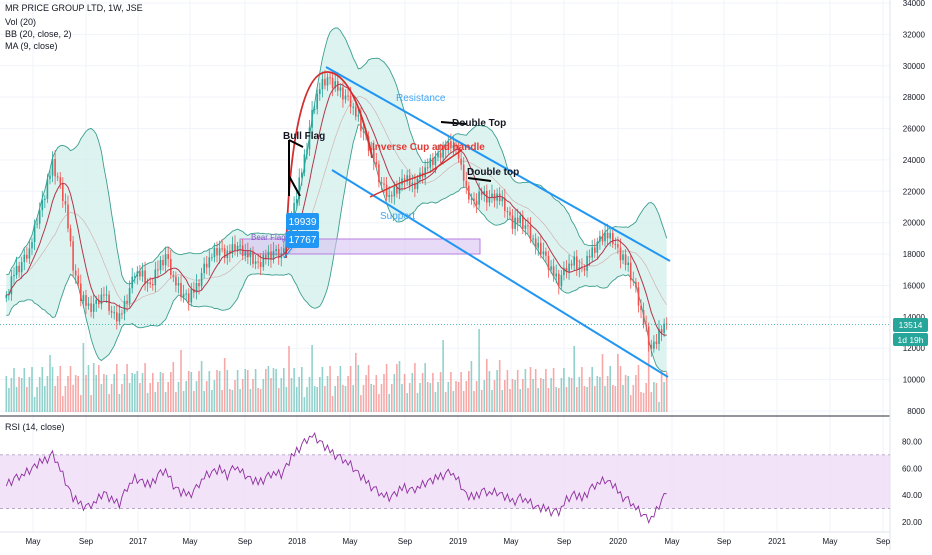 The image size is (932, 555). What do you see at coordinates (914, 348) in the screenshot?
I see `price-tick-label: 12000` at bounding box center [914, 348].